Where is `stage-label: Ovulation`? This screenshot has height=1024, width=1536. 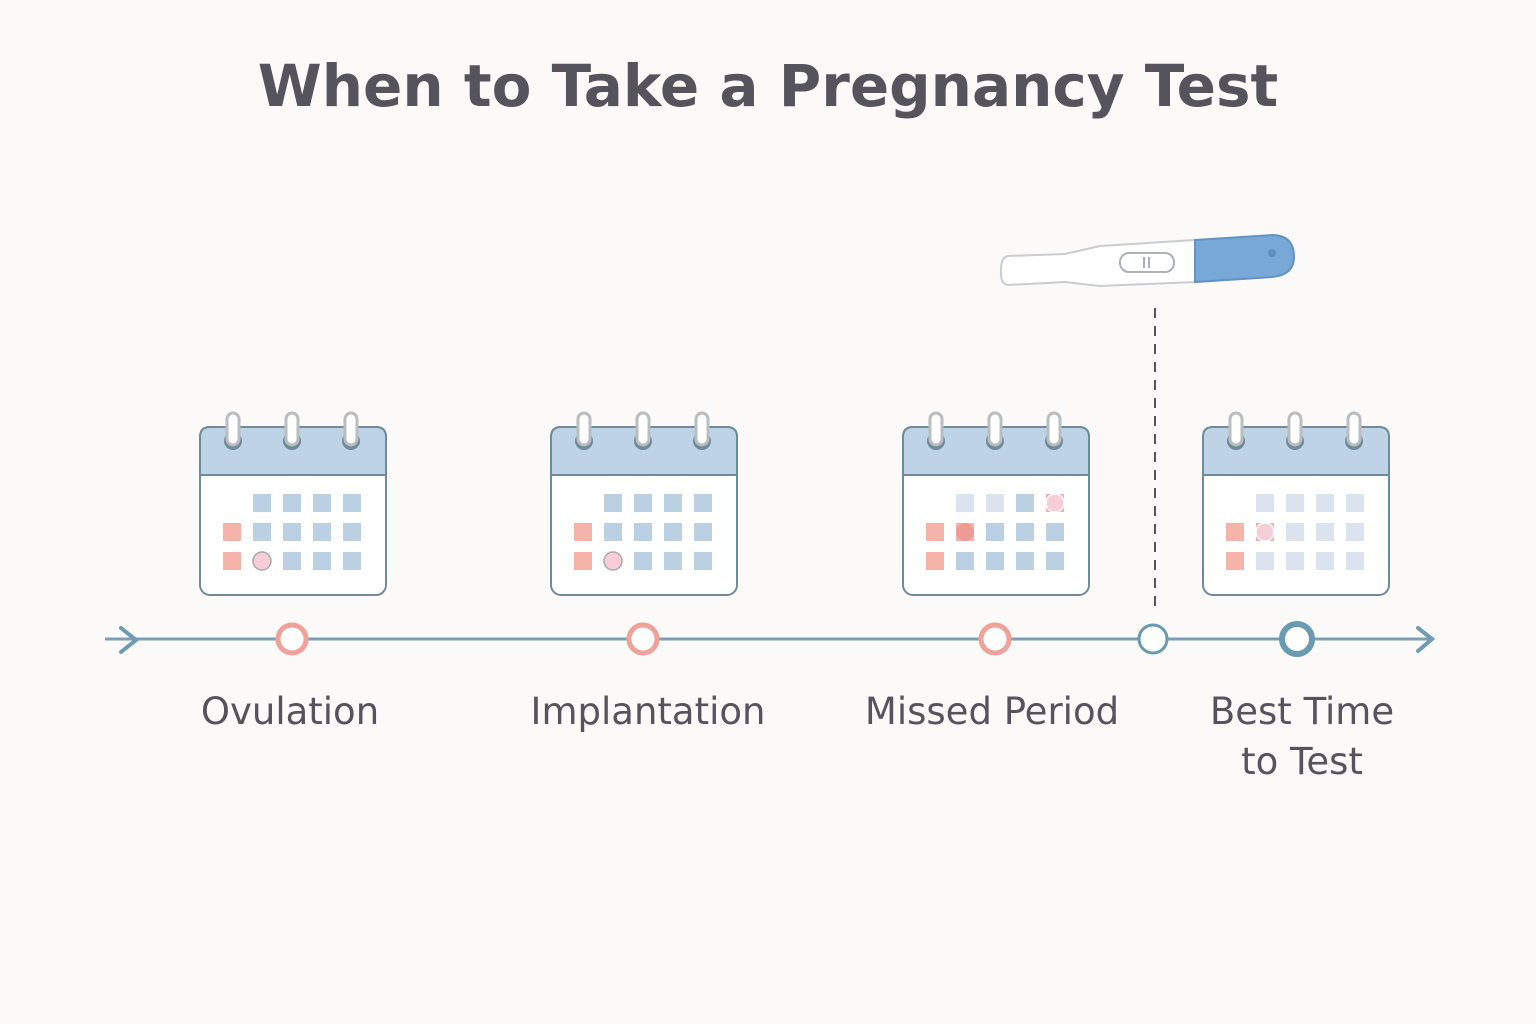 stage-label: Ovulation is located at coordinates (290, 711).